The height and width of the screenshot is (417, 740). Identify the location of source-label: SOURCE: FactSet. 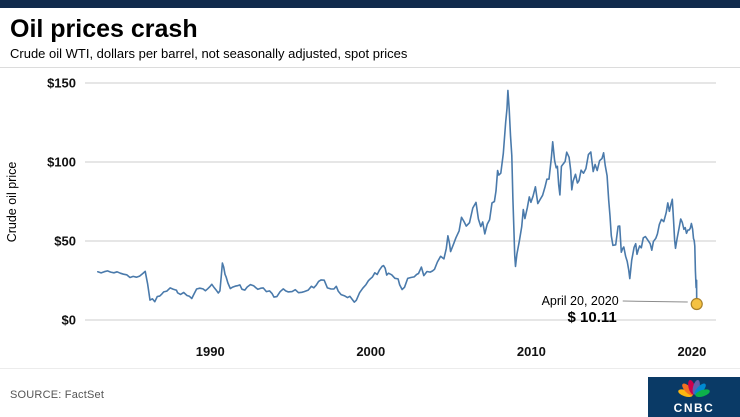
(57, 395).